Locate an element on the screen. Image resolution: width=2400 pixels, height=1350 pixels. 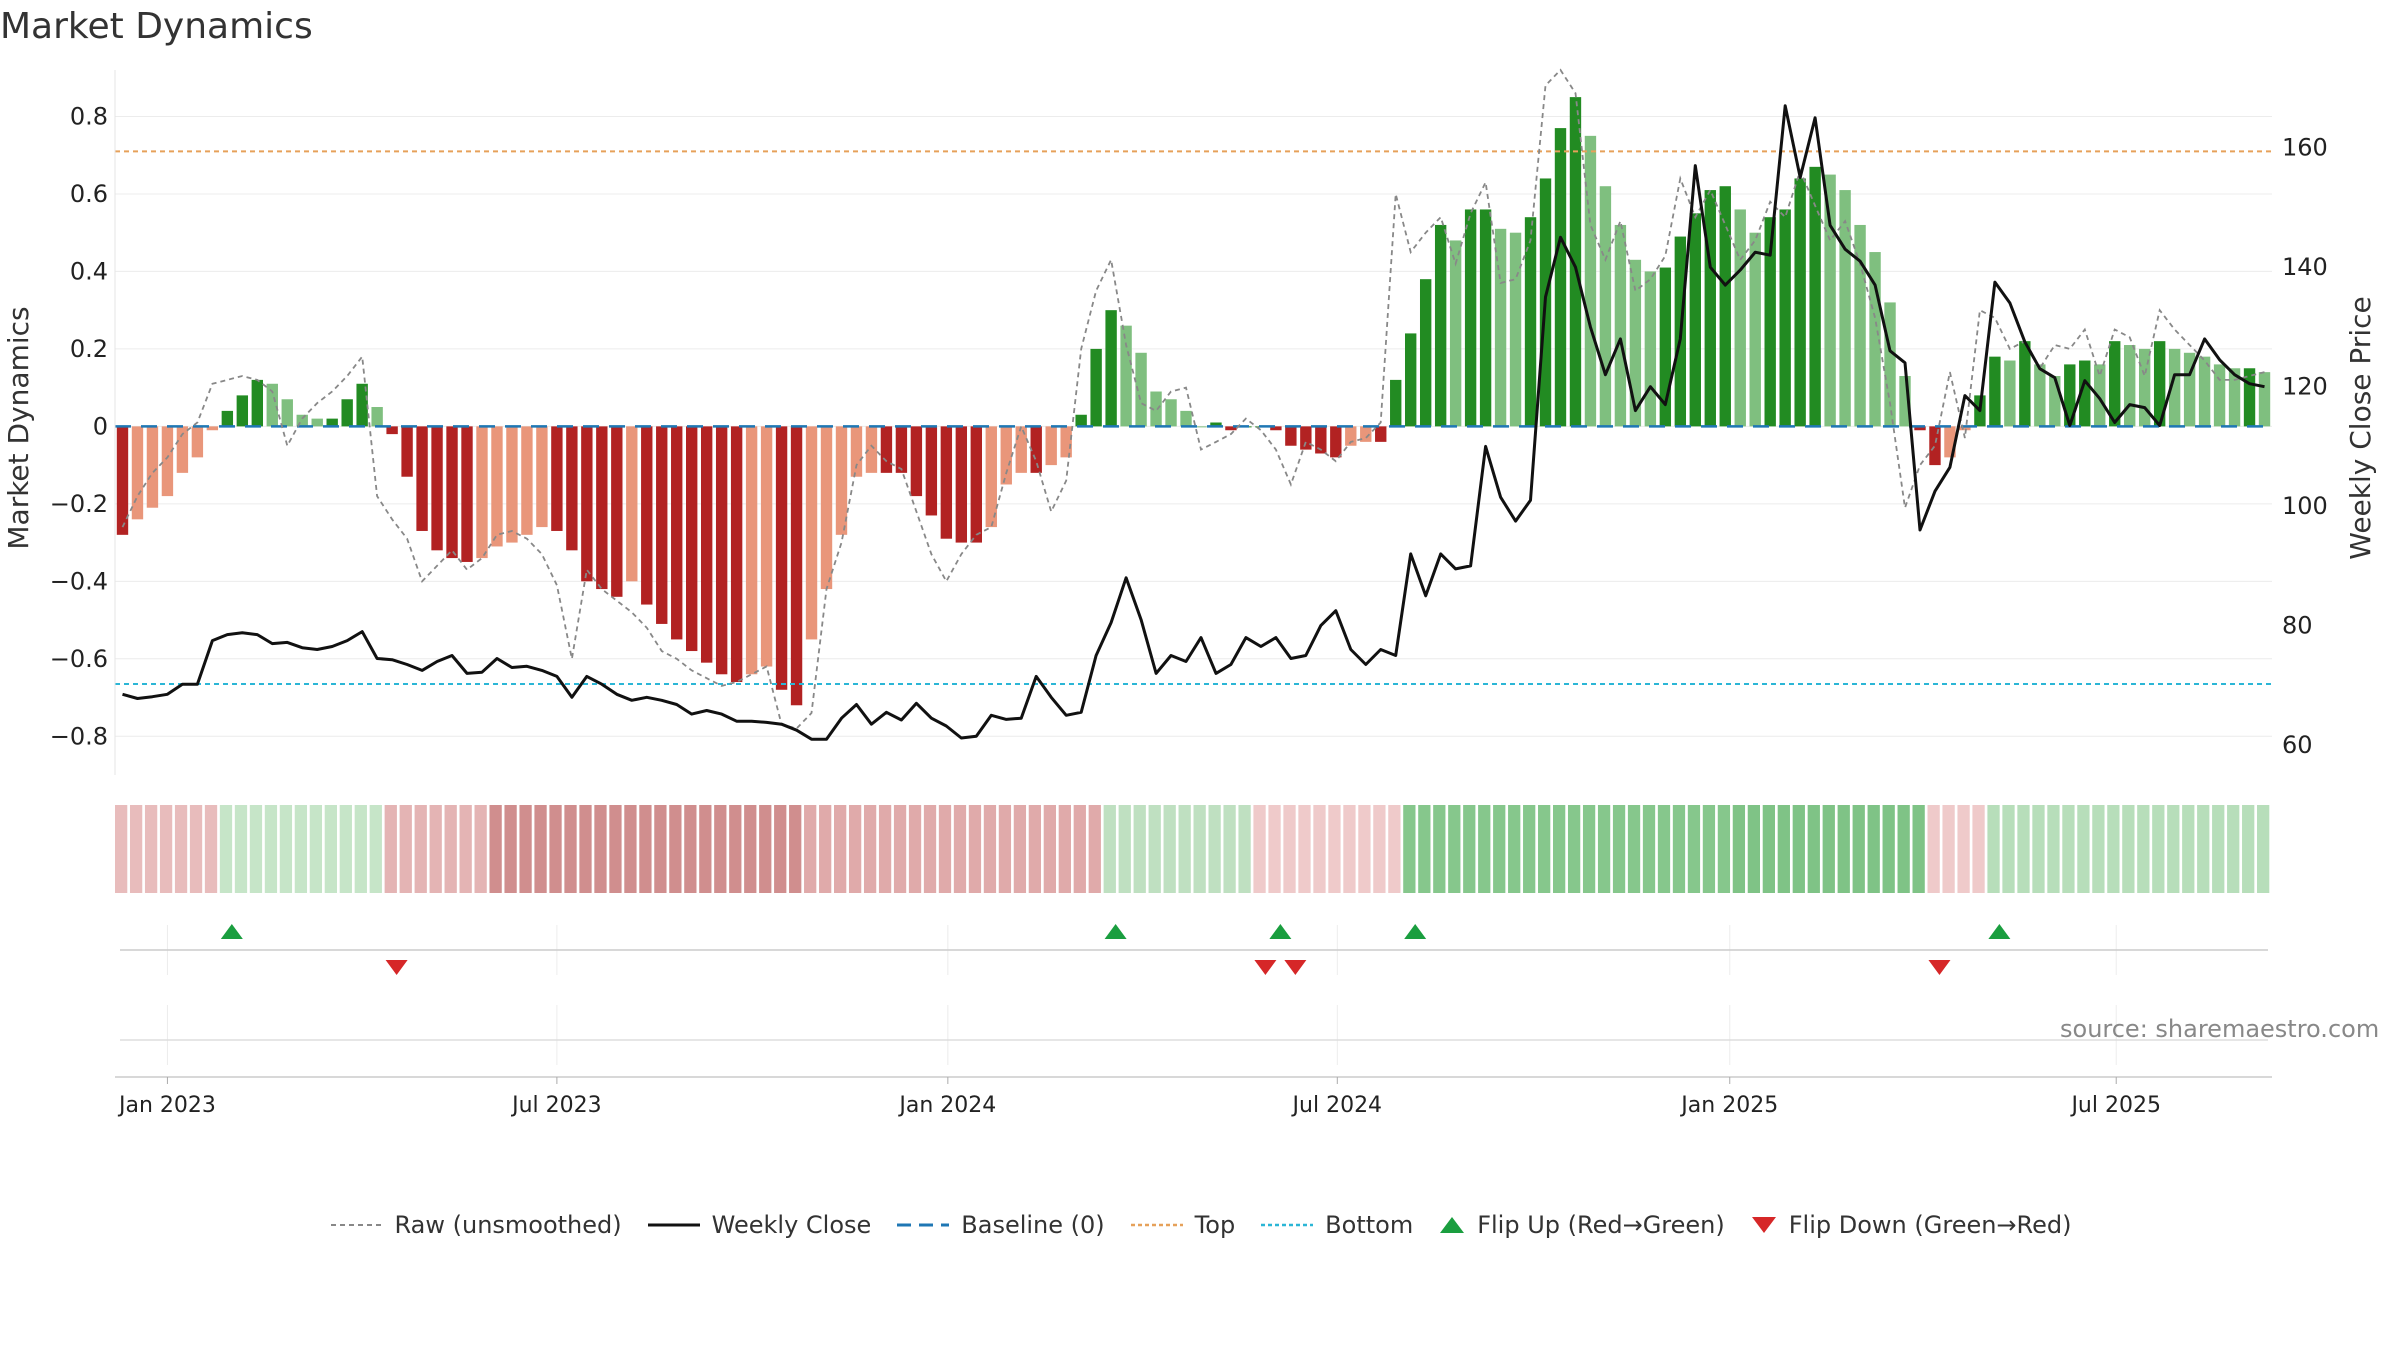
legend-baseline-line-icon is located at coordinates (923, 1225).